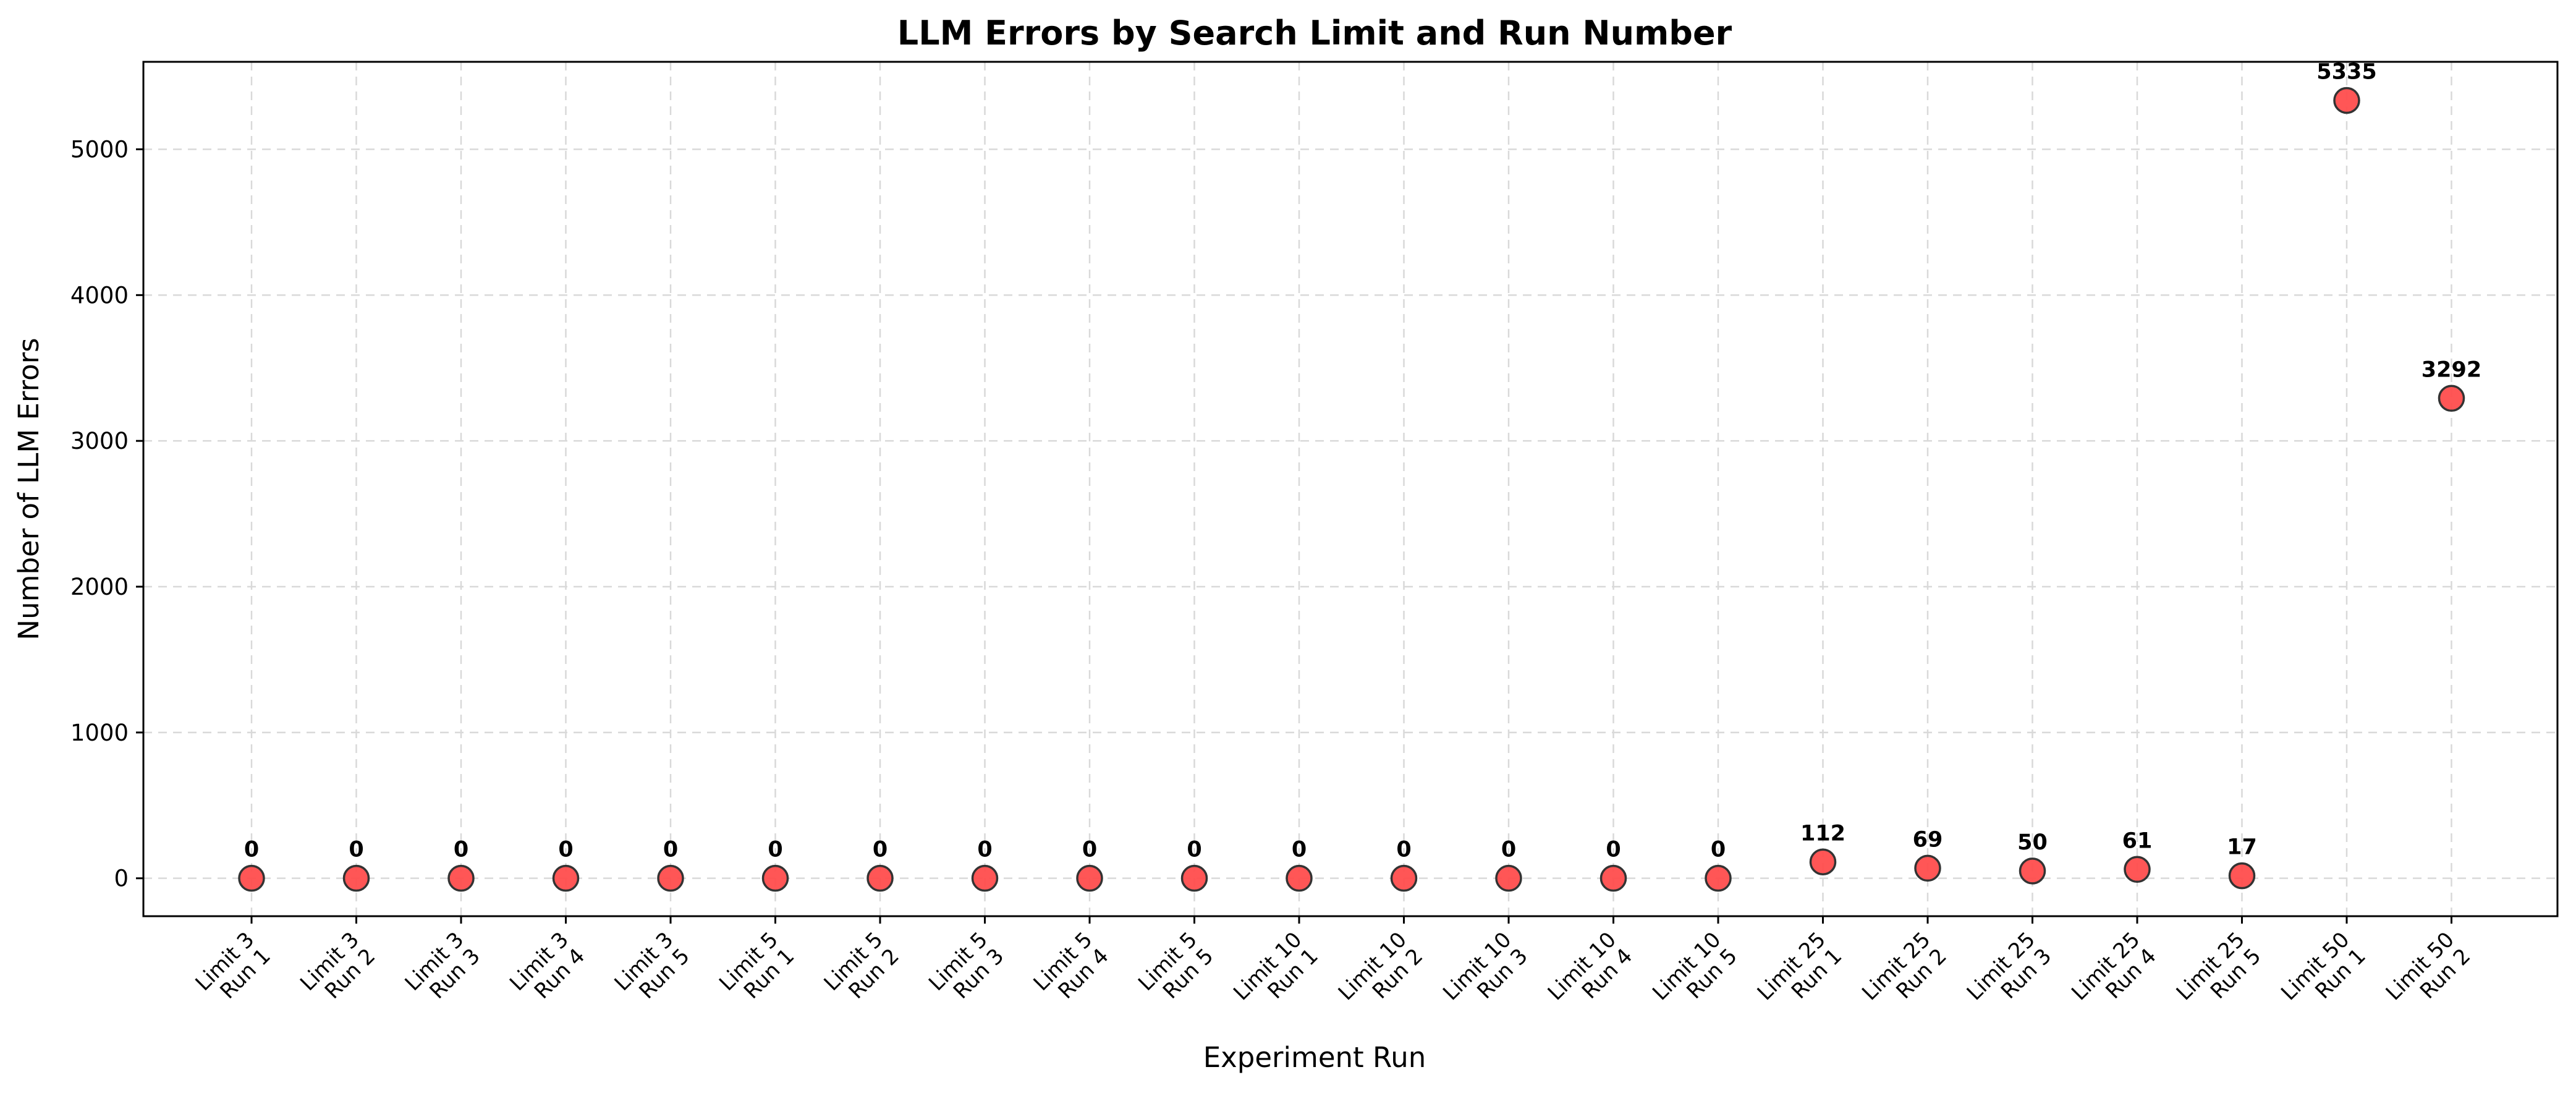 The height and width of the screenshot is (1093, 2576). Describe the element at coordinates (1314, 1057) in the screenshot. I see `x-axis-label: Experiment Run` at that location.